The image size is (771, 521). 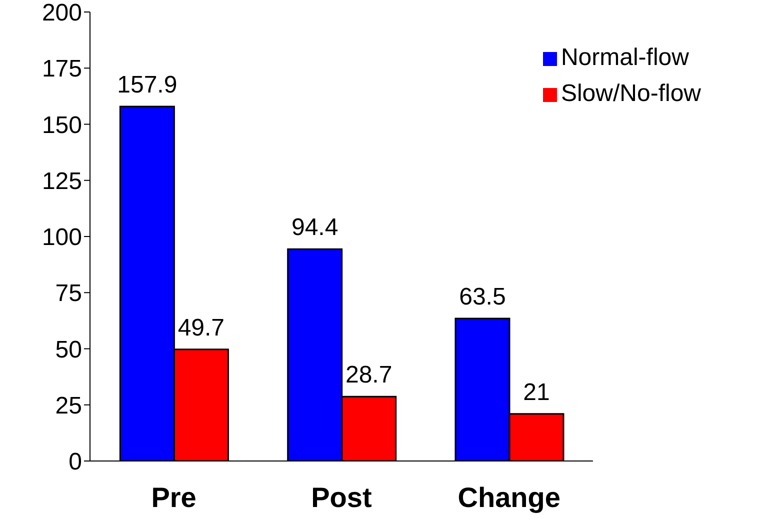 I want to click on y-tick-label: 175, so click(x=62, y=69).